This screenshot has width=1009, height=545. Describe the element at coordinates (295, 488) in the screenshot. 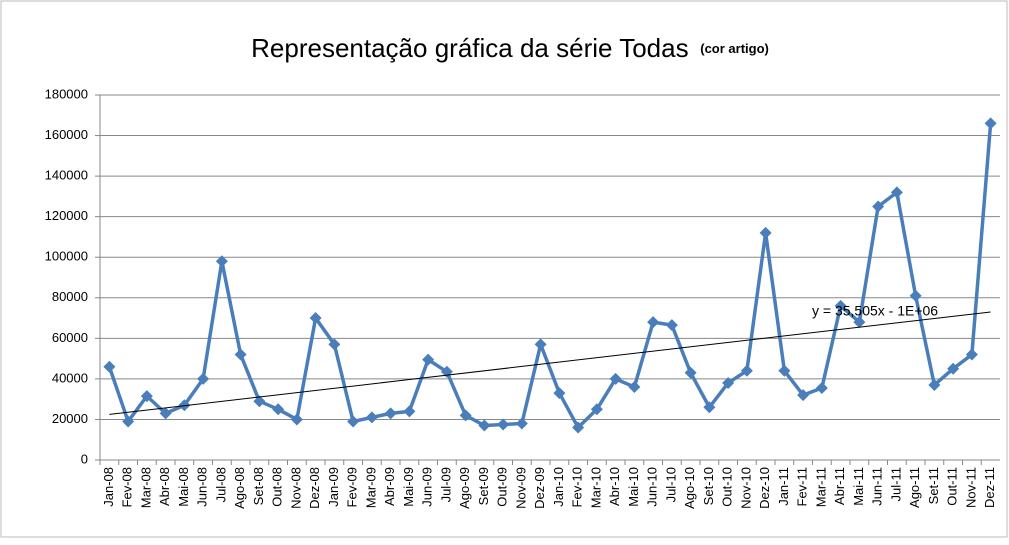

I see `x-tick-label: Nov-08` at that location.